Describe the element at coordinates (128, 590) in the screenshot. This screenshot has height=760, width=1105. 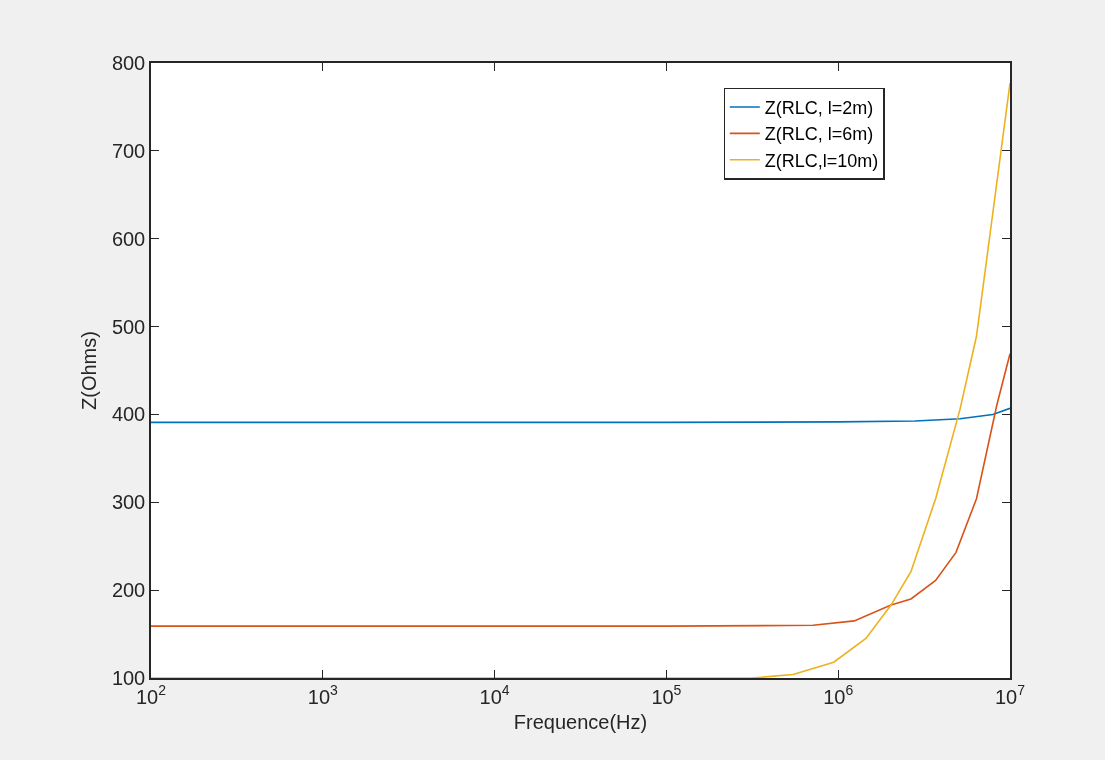
I see `y-tick-label: 200` at that location.